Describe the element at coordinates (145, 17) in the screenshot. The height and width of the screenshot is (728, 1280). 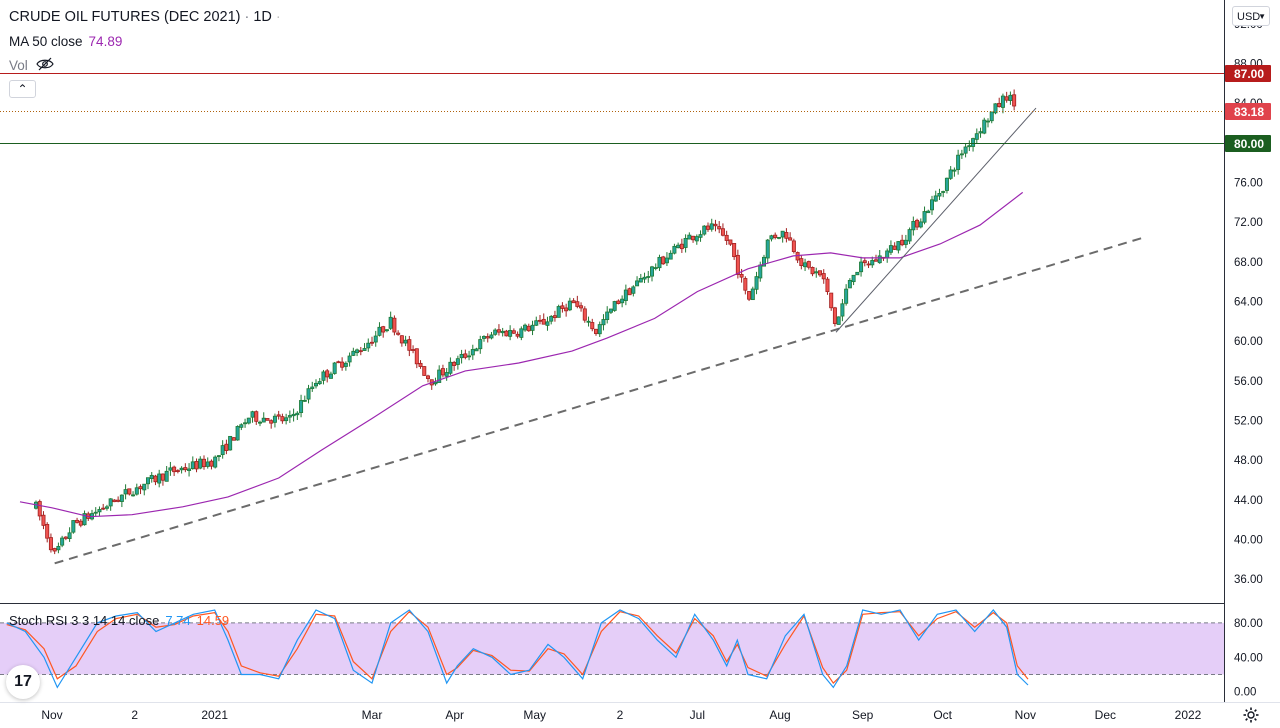
I see `chart-title-legend: CRUDE OIL FUTURES (DEC 2021) · 1D ·` at that location.